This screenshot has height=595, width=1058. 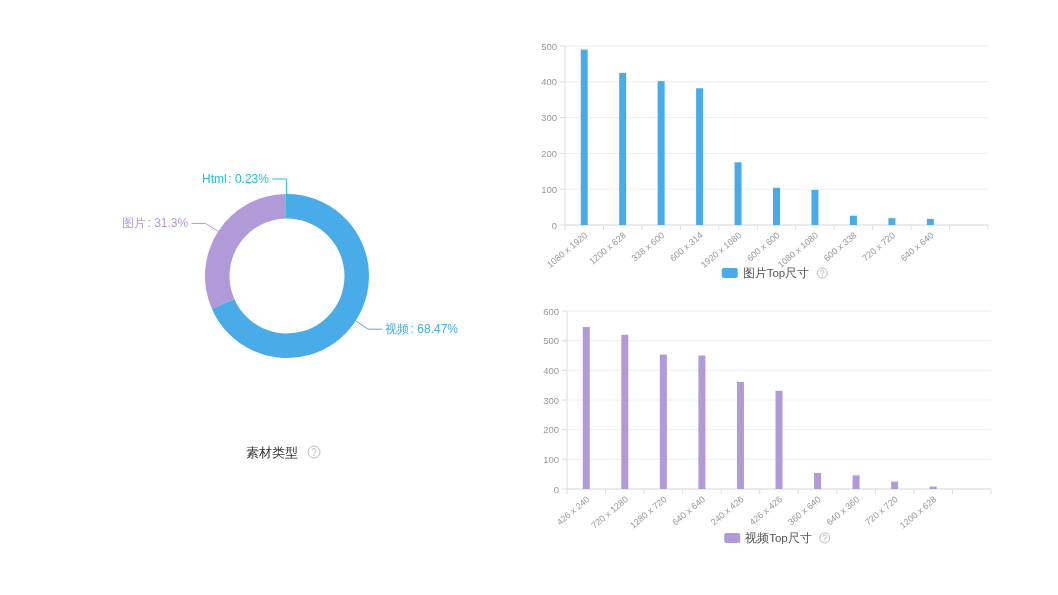 I want to click on data-label: : 31.3%, so click(x=168, y=223).